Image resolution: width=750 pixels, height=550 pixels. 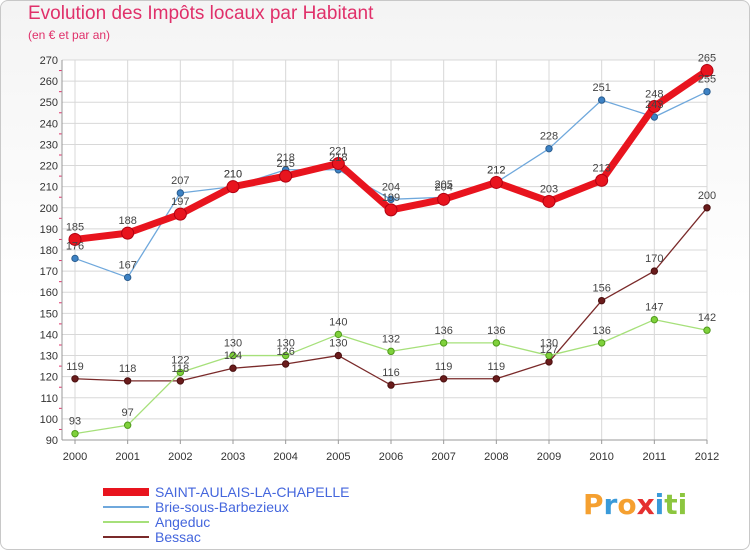 I want to click on series-brie-data-label: 204, so click(x=391, y=187).